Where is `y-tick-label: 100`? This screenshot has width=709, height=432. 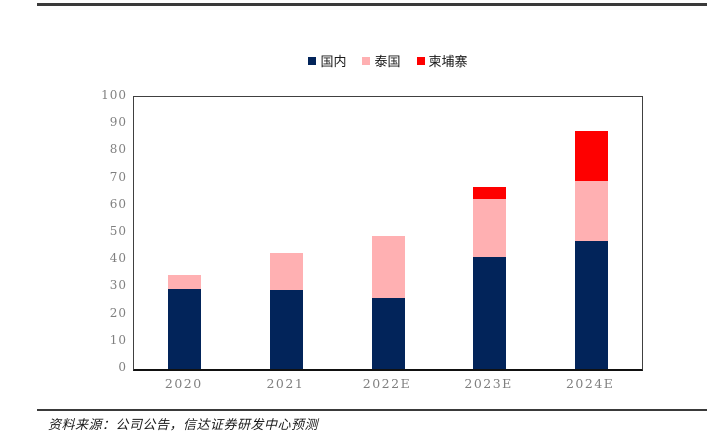 y-tick-label: 100 is located at coordinates (114, 95).